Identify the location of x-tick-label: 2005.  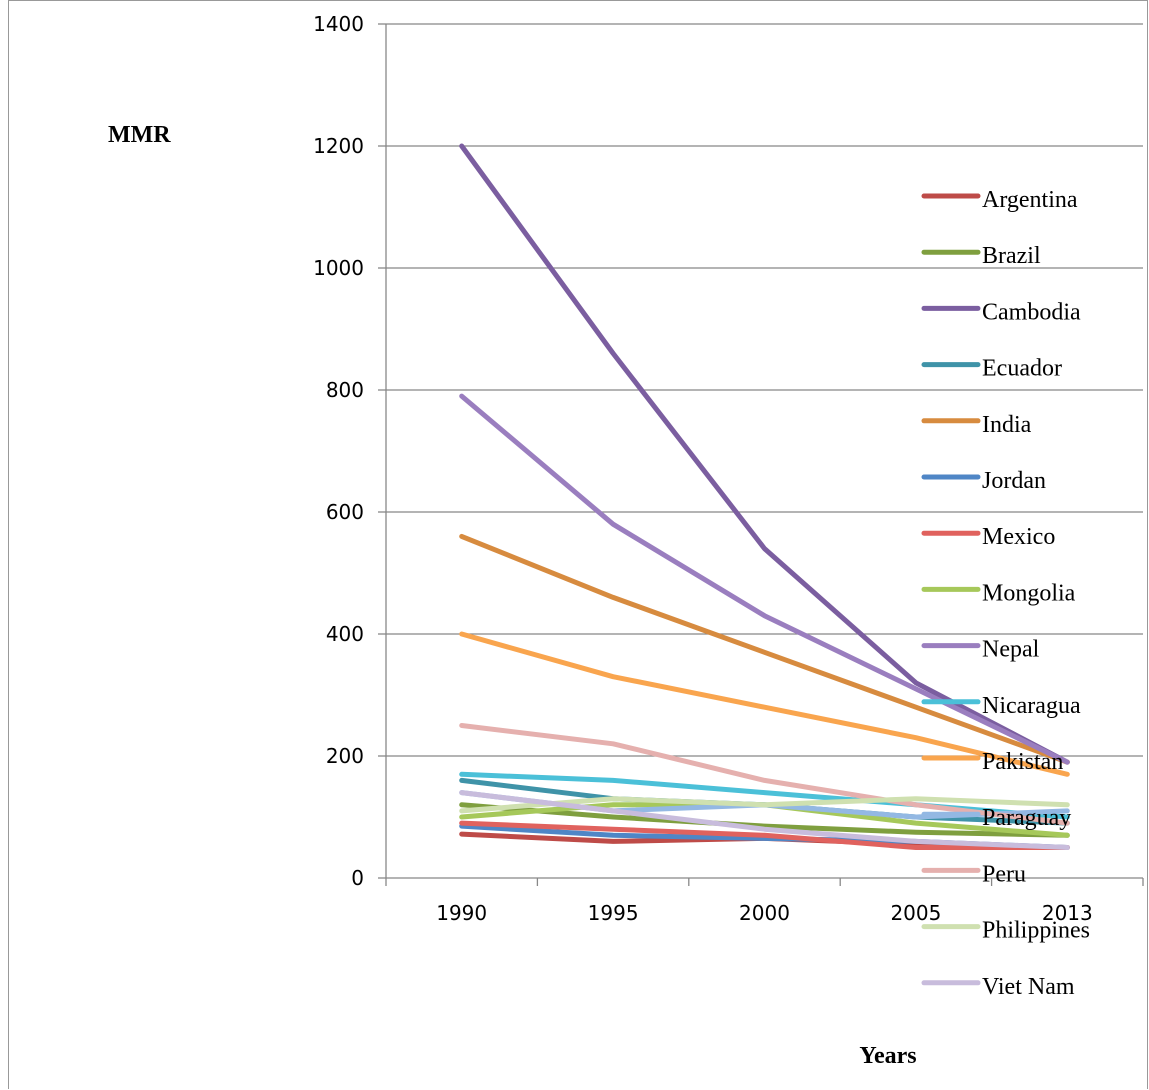
(915, 913).